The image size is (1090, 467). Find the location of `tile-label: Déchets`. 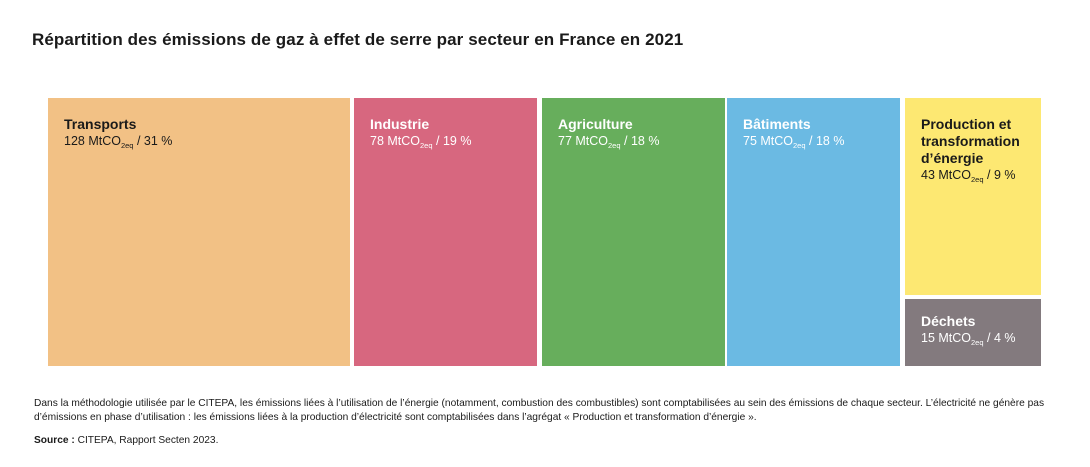

tile-label: Déchets is located at coordinates (948, 321).